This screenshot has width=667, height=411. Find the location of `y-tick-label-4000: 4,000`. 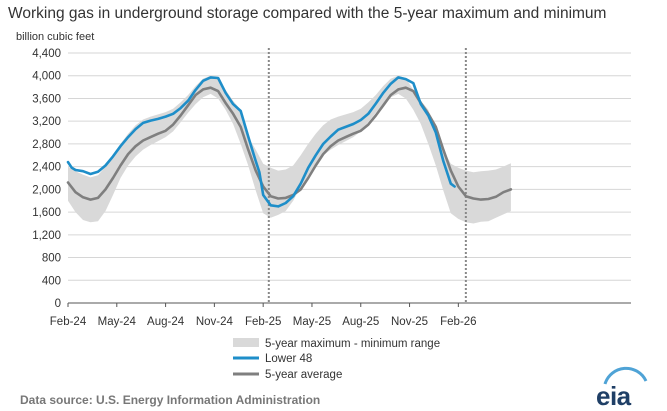

y-tick-label-4000: 4,000 is located at coordinates (46, 77).